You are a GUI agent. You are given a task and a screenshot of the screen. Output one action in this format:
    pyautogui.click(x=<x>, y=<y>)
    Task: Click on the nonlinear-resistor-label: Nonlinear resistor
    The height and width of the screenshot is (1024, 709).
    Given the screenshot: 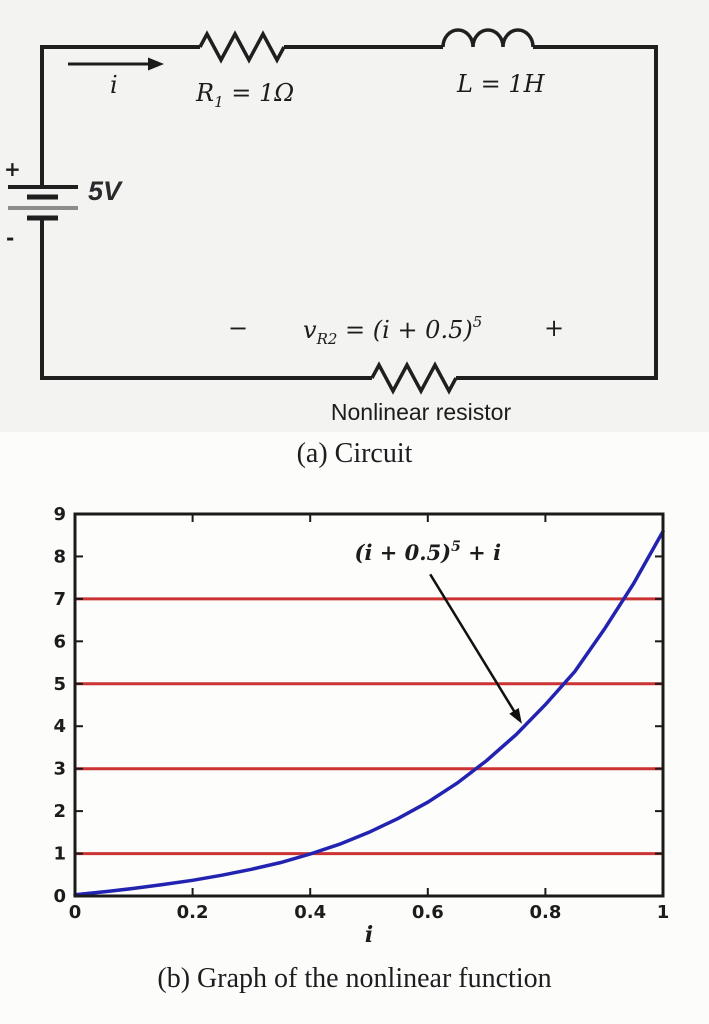 What is the action you would take?
    pyautogui.click(x=421, y=412)
    